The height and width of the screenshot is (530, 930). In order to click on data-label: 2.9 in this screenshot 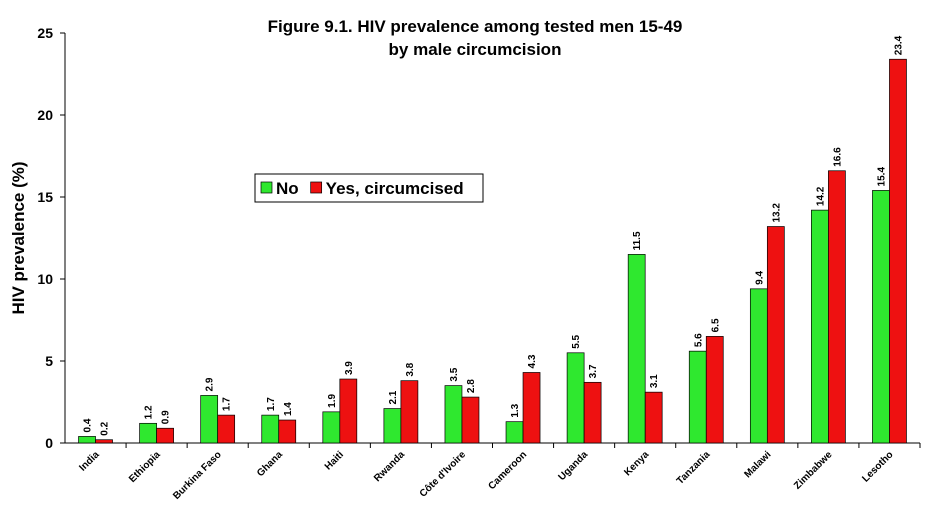, I will do `click(210, 384)`.